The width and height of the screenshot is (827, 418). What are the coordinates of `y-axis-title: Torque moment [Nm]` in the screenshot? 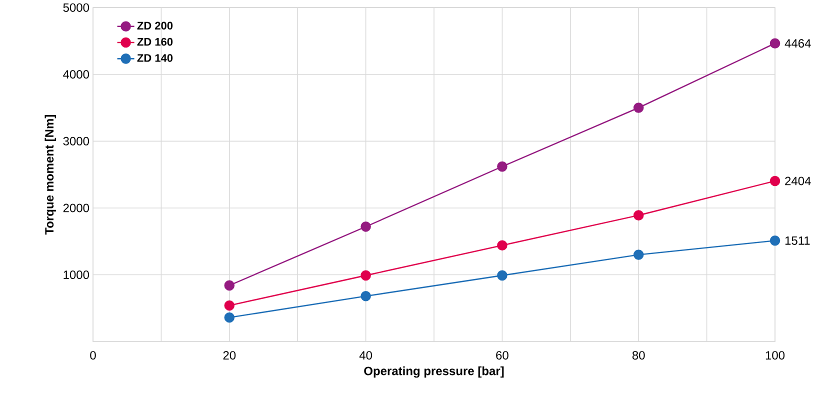 It's located at (50, 175).